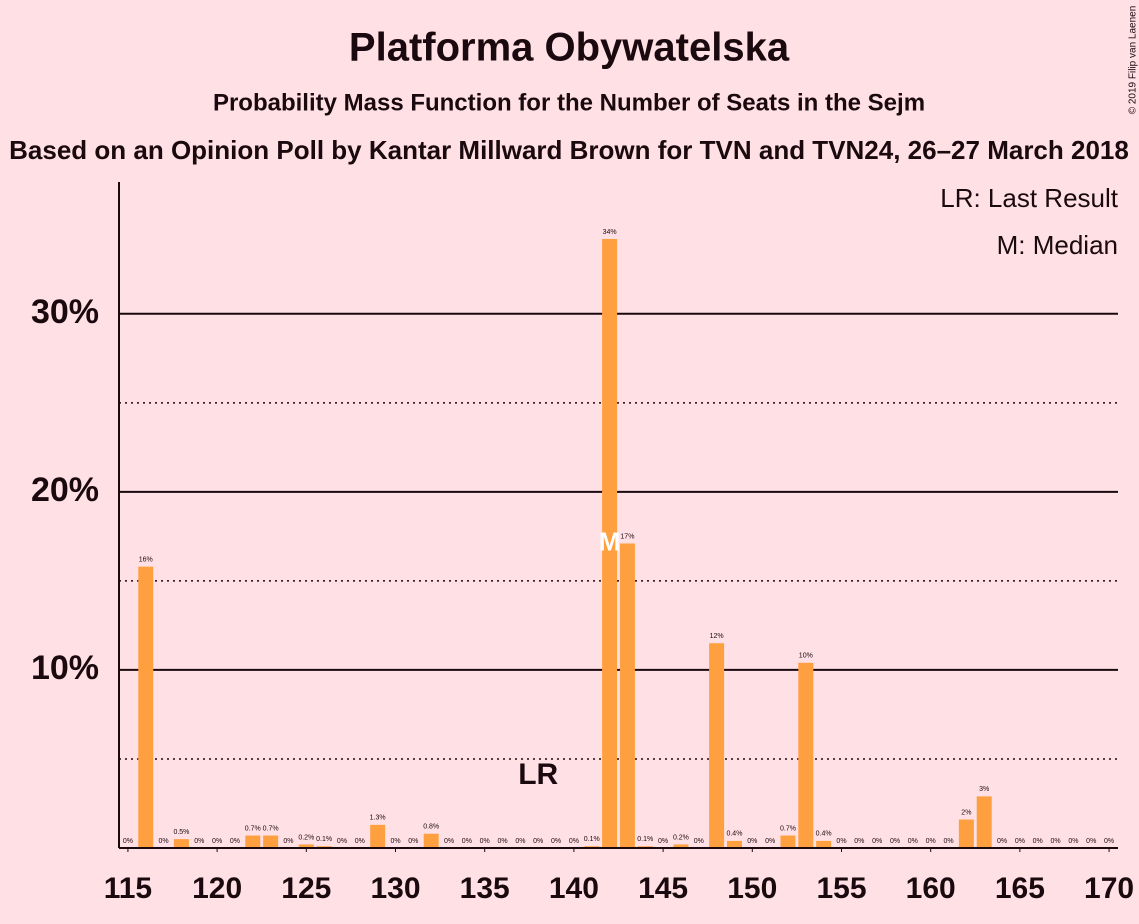 The image size is (1139, 924). I want to click on x-tick-label: 120, so click(217, 888).